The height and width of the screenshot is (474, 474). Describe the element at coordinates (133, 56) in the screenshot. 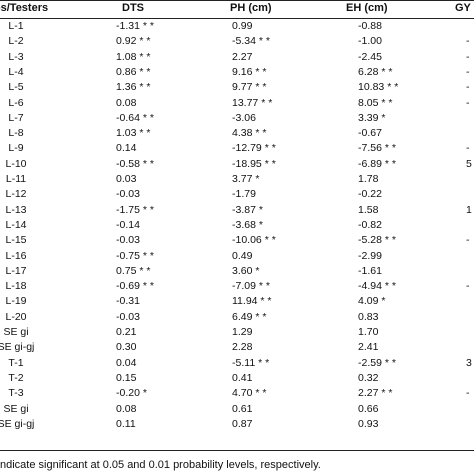

I see `cell-dts: 1.08 * *` at that location.